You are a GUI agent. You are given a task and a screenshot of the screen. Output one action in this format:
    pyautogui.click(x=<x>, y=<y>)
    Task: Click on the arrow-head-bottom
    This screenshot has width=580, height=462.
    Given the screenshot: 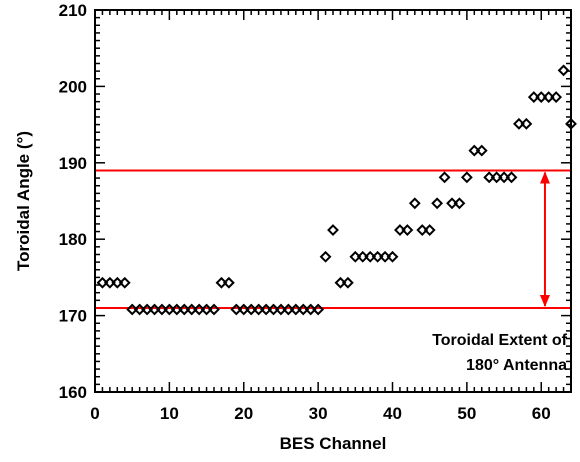 What is the action you would take?
    pyautogui.click(x=544, y=300)
    